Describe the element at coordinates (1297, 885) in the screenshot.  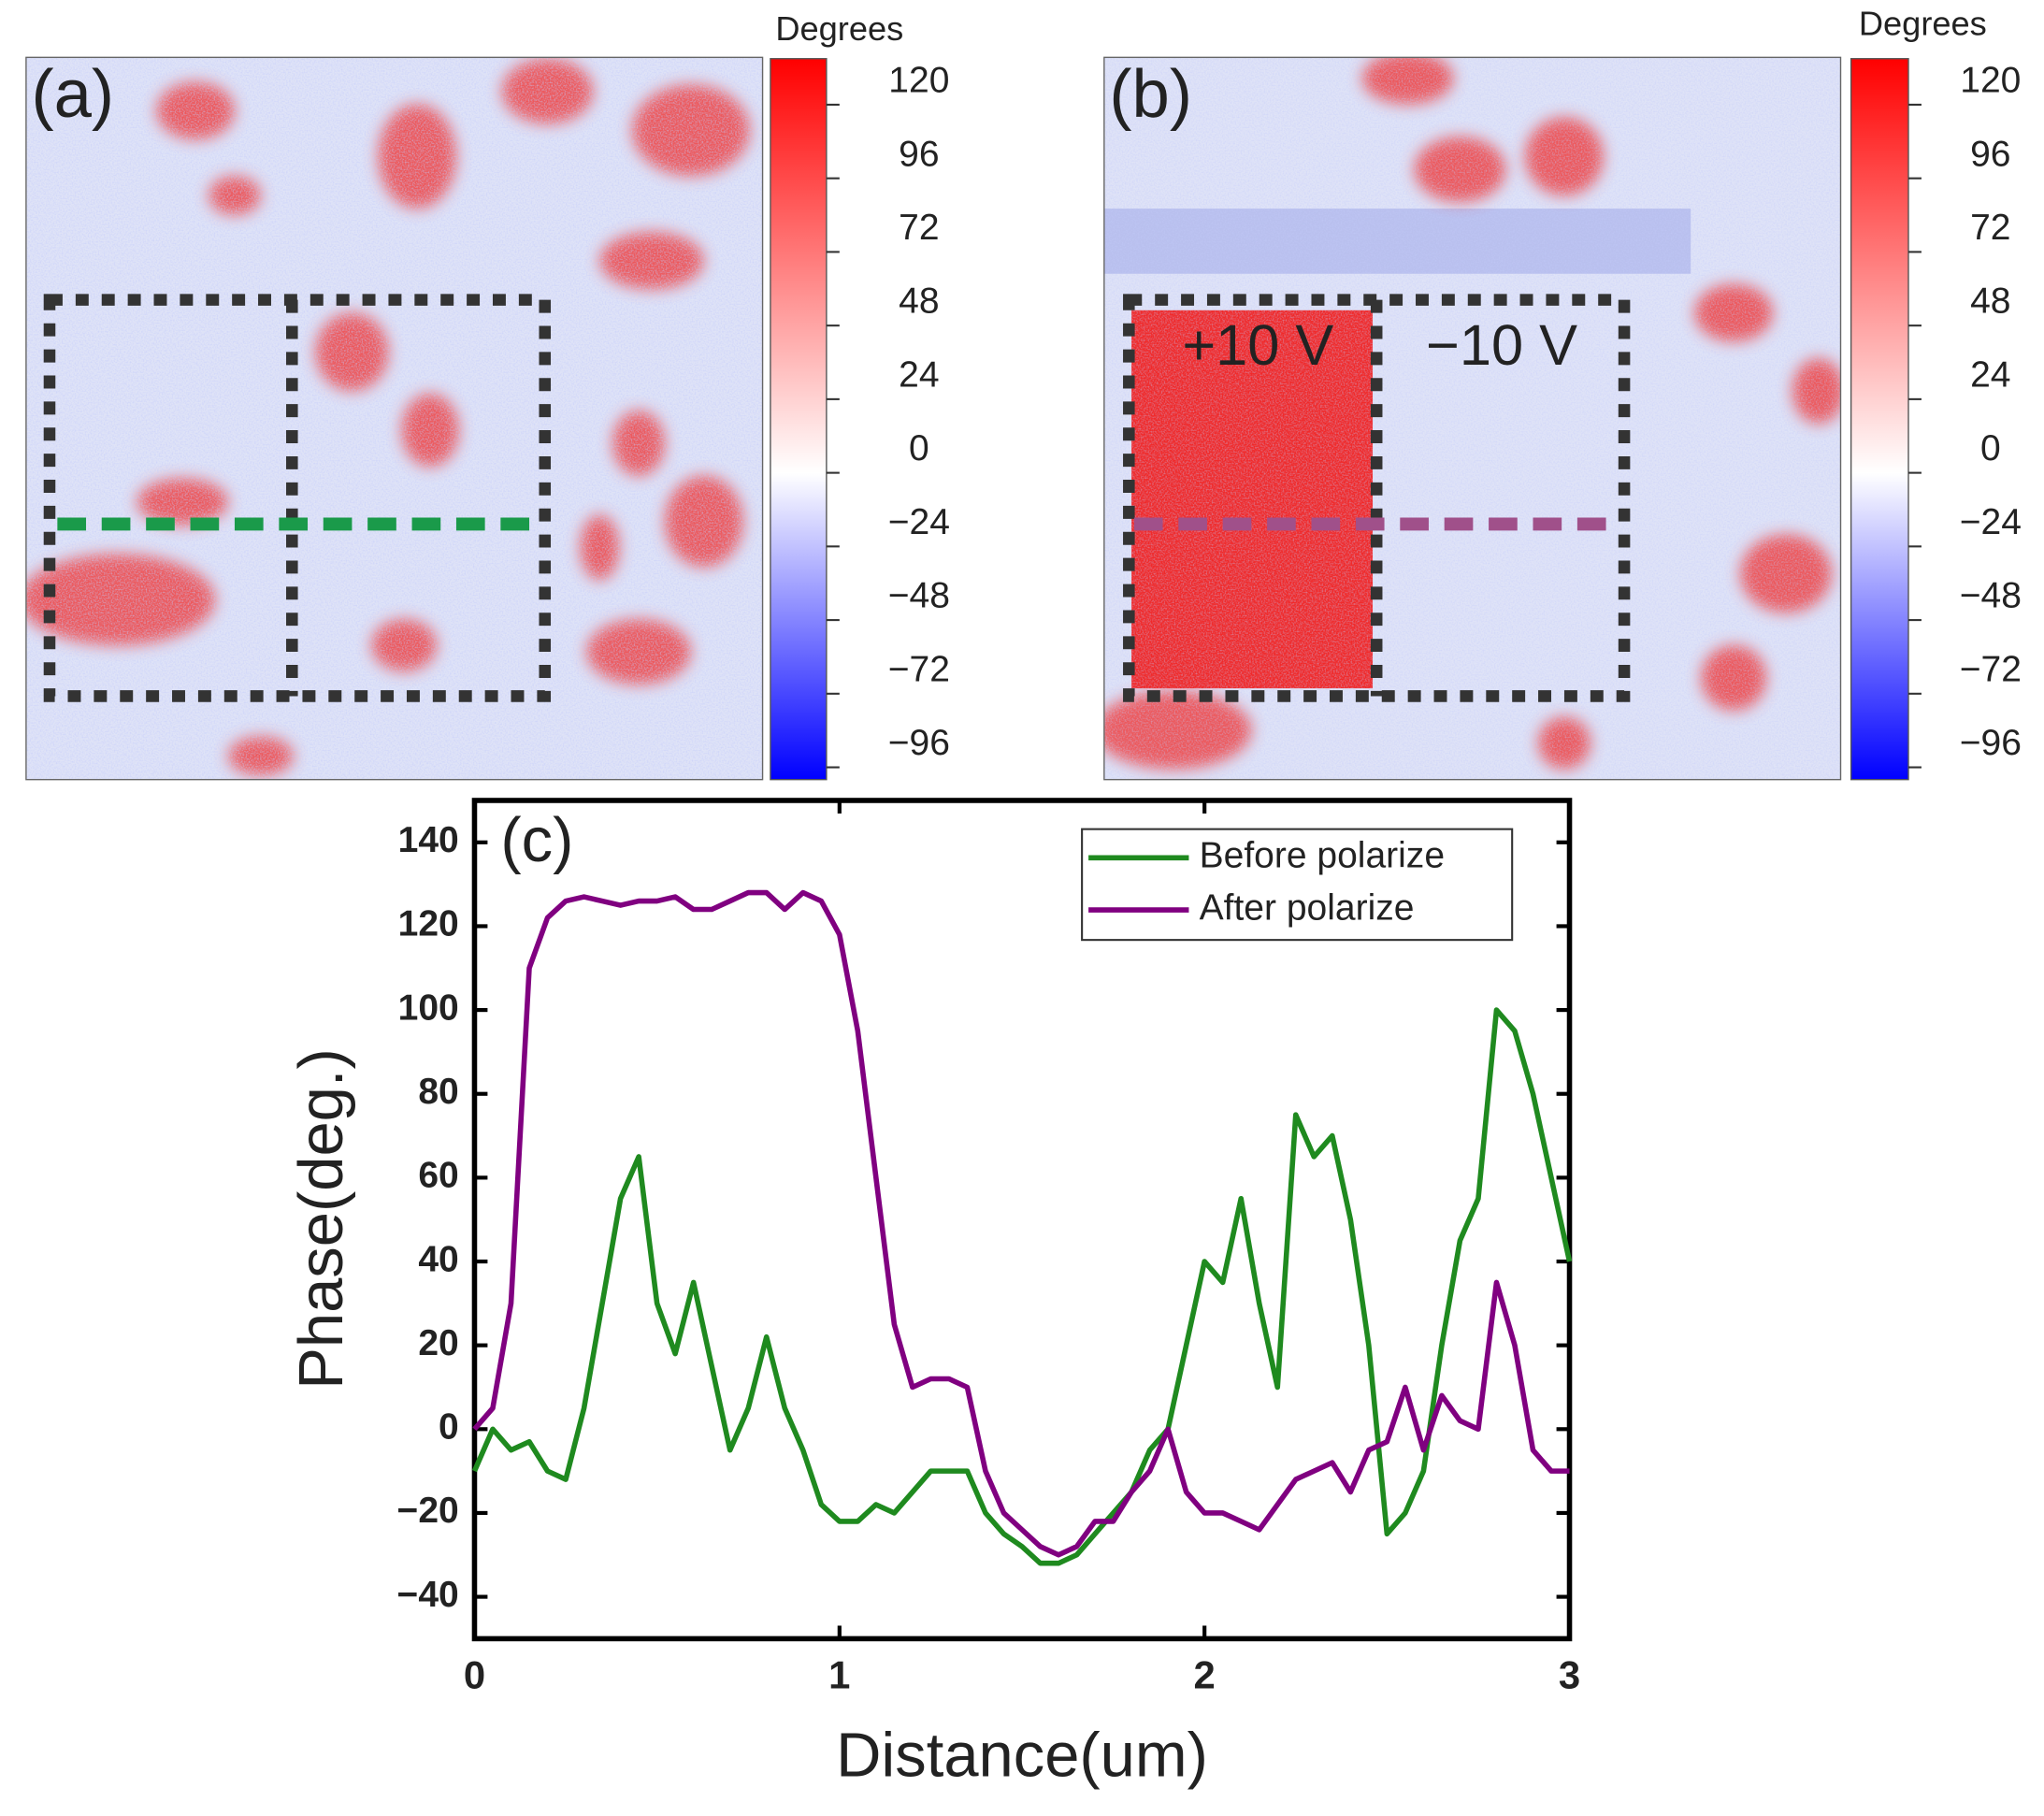
I see `legend-box` at that location.